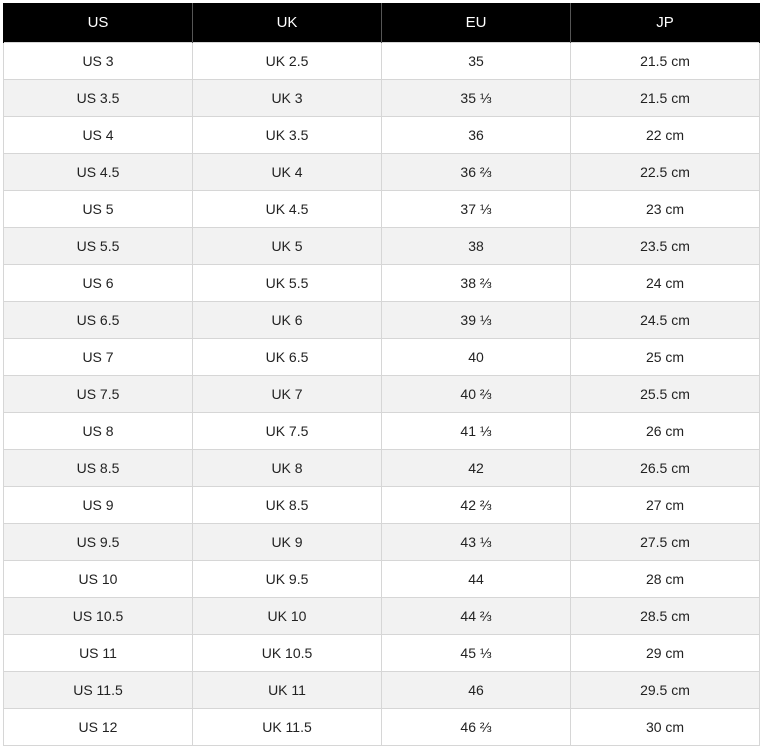  Describe the element at coordinates (476, 579) in the screenshot. I see `eu-size-cell: 44` at that location.